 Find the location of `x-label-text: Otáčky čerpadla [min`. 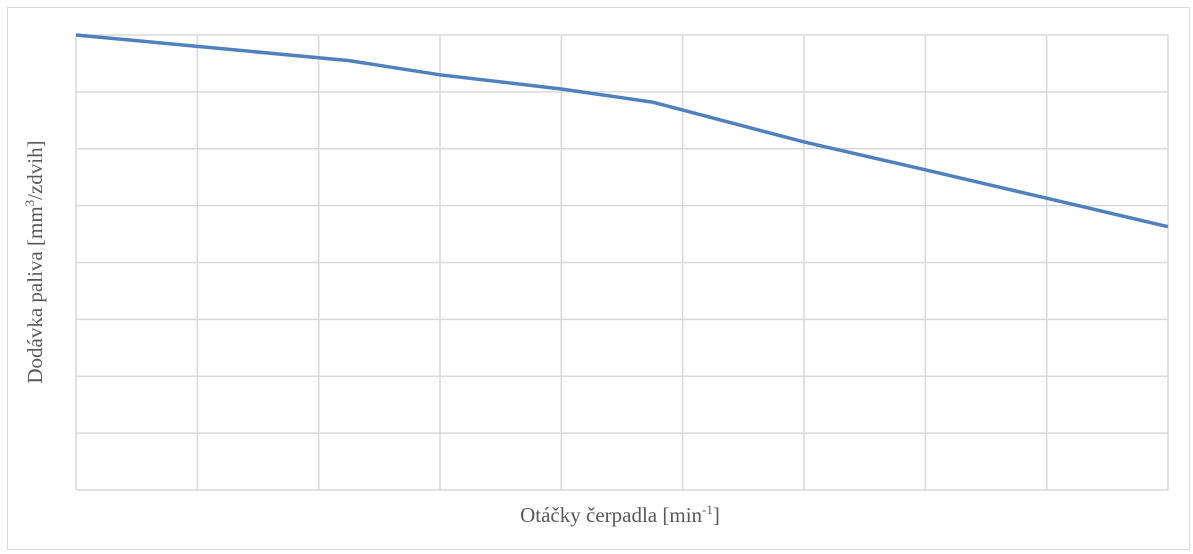

x-label-text: Otáčky čerpadla [min is located at coordinates (611, 515).